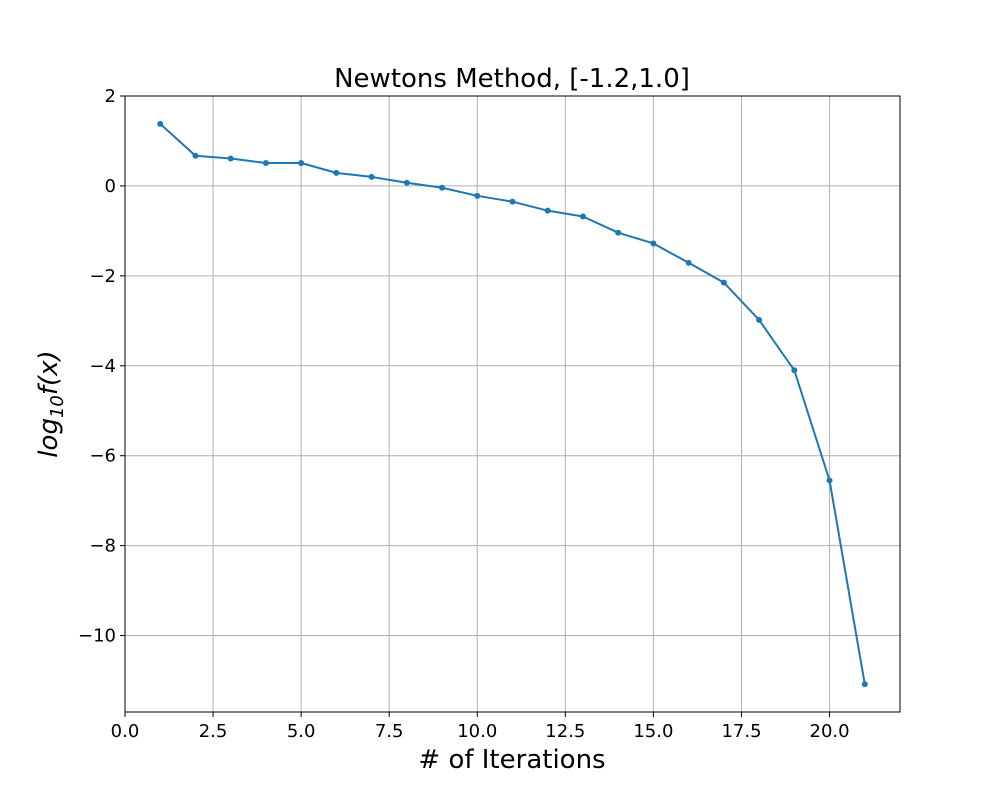 The image size is (1000, 800). I want to click on x-tick-label: 7.5, so click(389, 731).